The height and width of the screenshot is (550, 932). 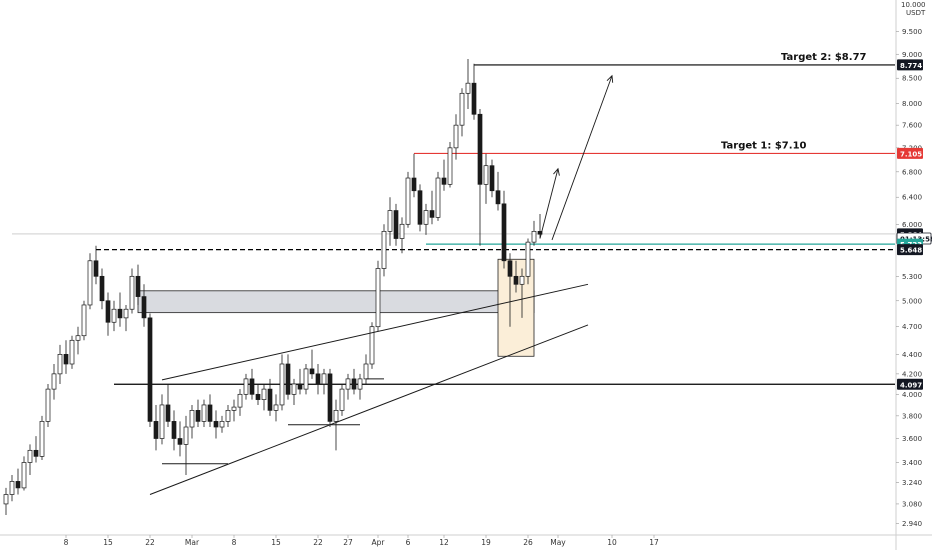 I want to click on time-tick-label: 26, so click(x=528, y=542).